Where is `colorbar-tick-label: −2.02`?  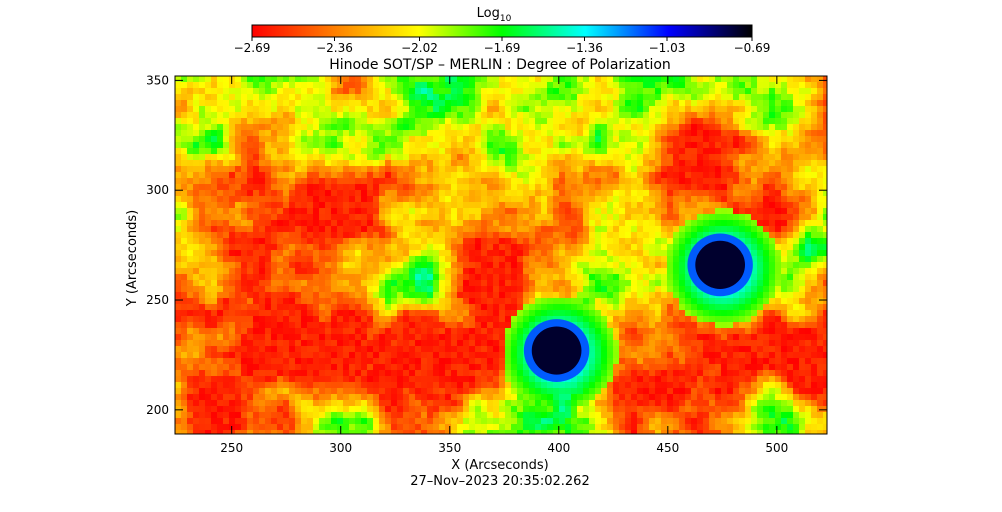 colorbar-tick-label: −2.02 is located at coordinates (419, 48).